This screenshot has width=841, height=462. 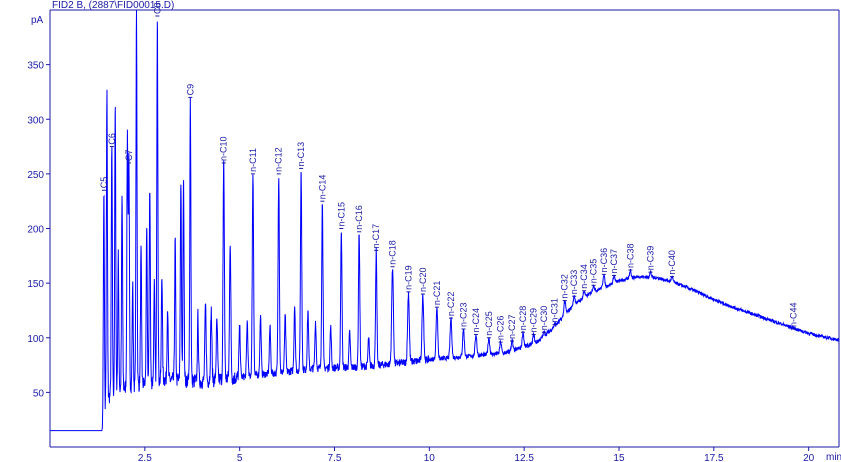 What do you see at coordinates (650, 258) in the screenshot?
I see `peak-label: n-C39` at bounding box center [650, 258].